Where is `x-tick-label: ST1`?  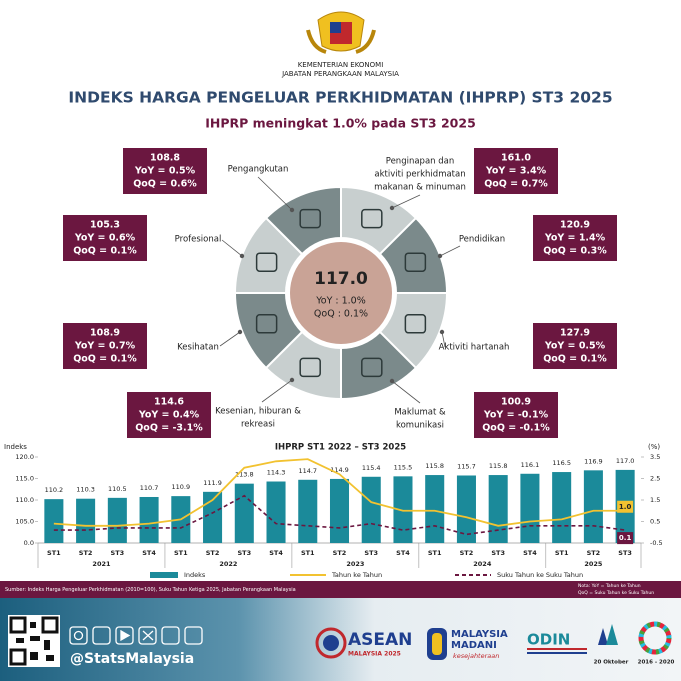 x-tick-label: ST1 is located at coordinates (308, 553).